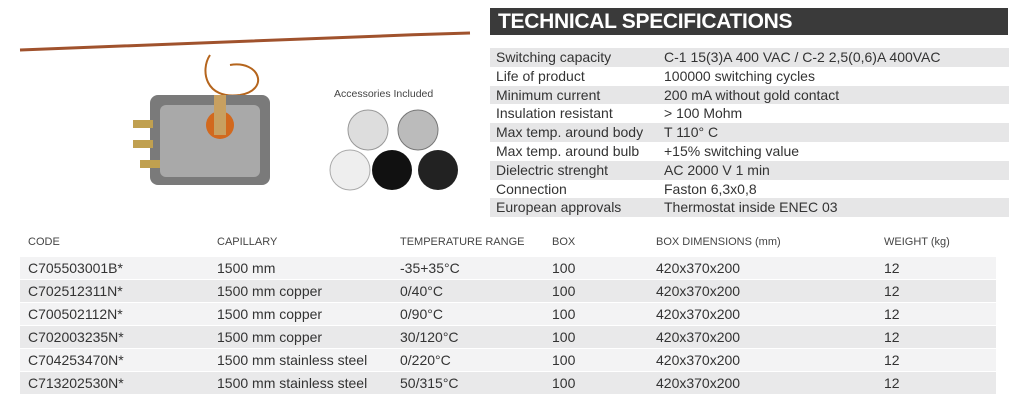 Image resolution: width=1009 pixels, height=400 pixels. Describe the element at coordinates (717, 169) in the screenshot. I see `spec-value: AC 2000 V 1 min` at that location.